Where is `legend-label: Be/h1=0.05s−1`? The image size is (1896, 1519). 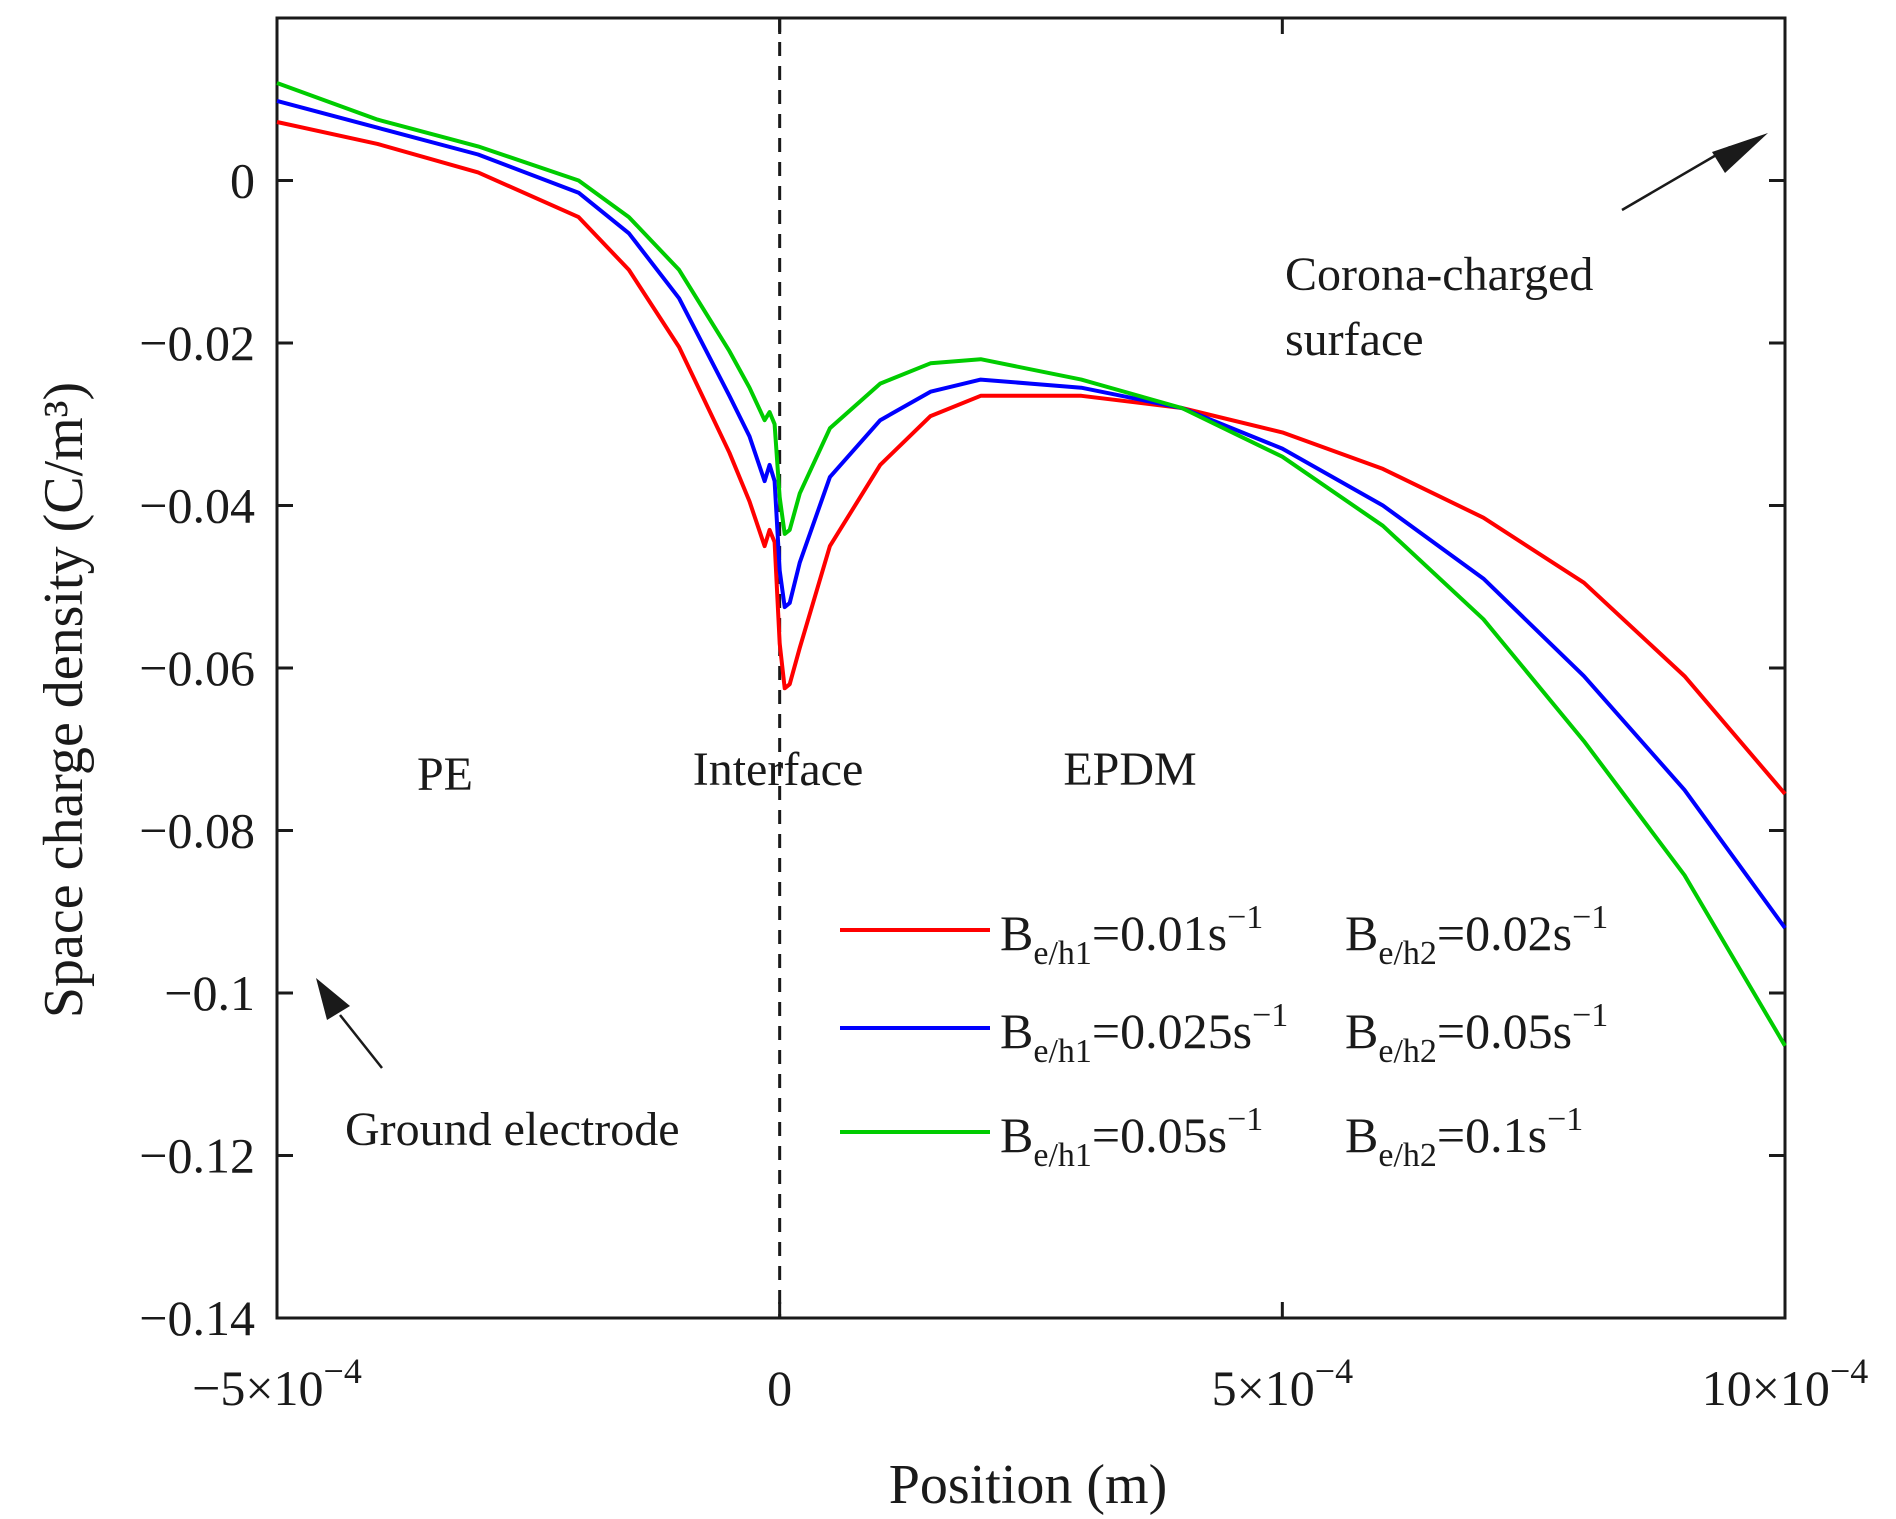 legend-label: Be/h1=0.05s−1 is located at coordinates (1131, 1137).